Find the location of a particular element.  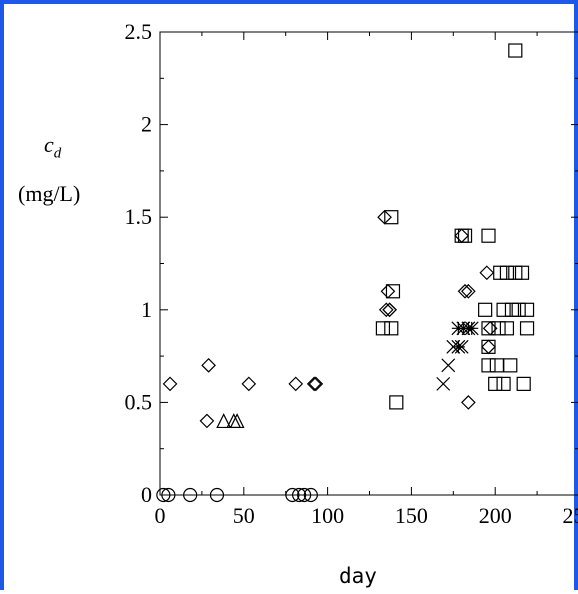

x-tick-label: 250 is located at coordinates (570, 515).